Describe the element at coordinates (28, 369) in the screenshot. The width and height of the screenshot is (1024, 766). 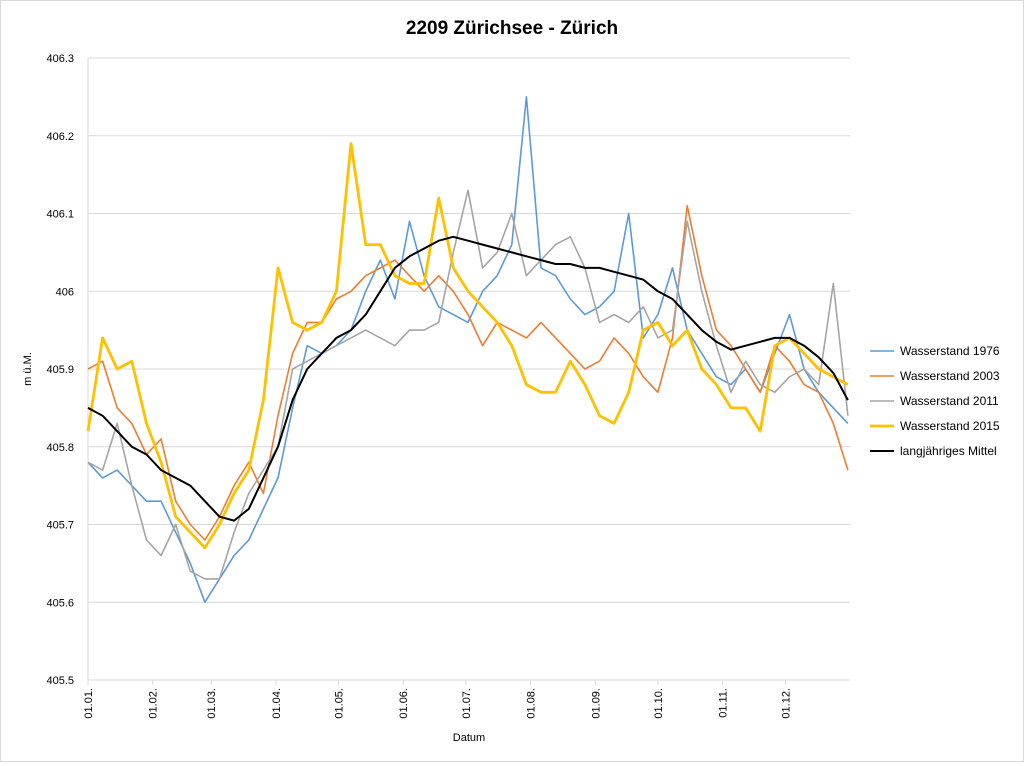
I see `y-axis-label: m ü.M.` at that location.